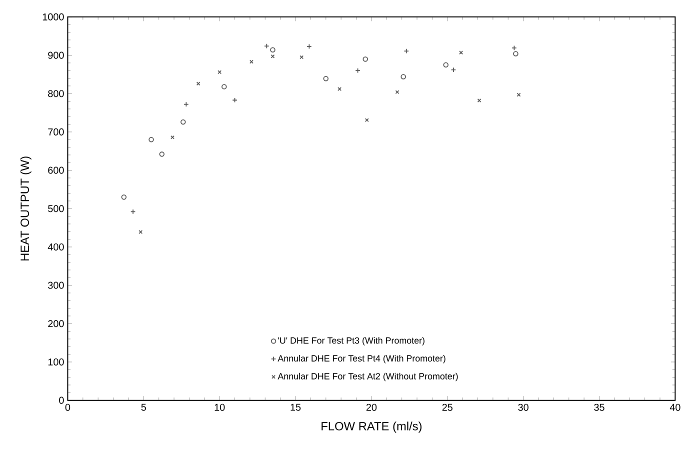 The height and width of the screenshot is (450, 684). Describe the element at coordinates (368, 377) in the screenshot. I see `legend-label: Annular DHE For Test At2 (Without Promoter)` at that location.